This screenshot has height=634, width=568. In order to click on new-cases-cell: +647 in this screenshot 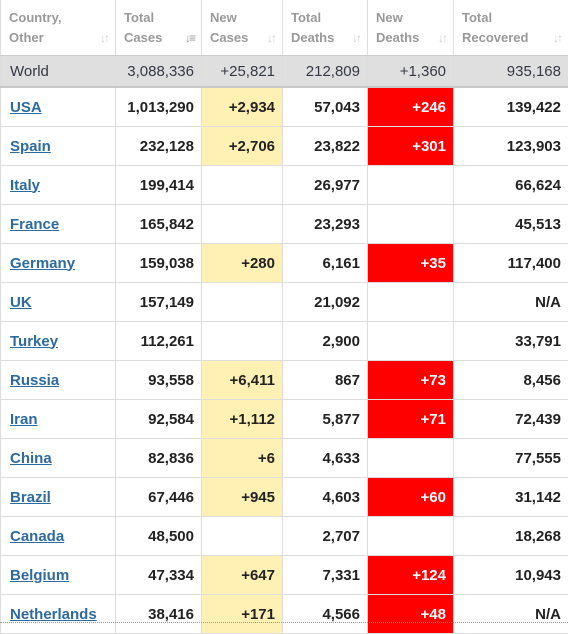, I will do `click(242, 575)`.